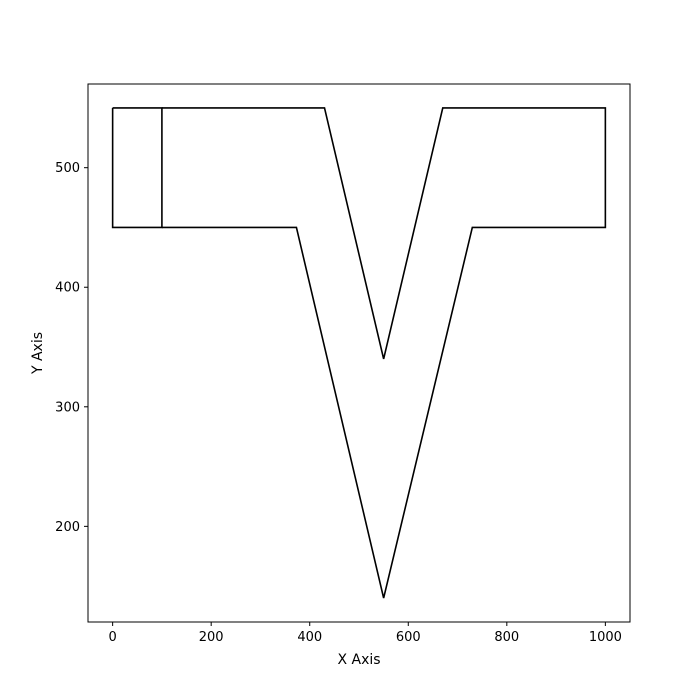  I want to click on x-tick-label: 1000, so click(605, 637).